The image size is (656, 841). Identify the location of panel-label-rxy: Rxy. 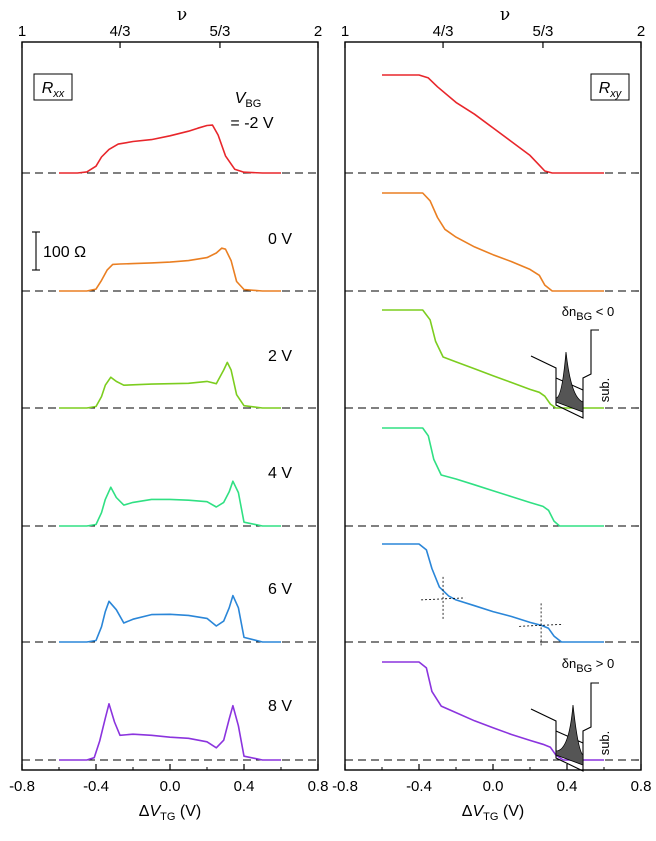
(611, 90).